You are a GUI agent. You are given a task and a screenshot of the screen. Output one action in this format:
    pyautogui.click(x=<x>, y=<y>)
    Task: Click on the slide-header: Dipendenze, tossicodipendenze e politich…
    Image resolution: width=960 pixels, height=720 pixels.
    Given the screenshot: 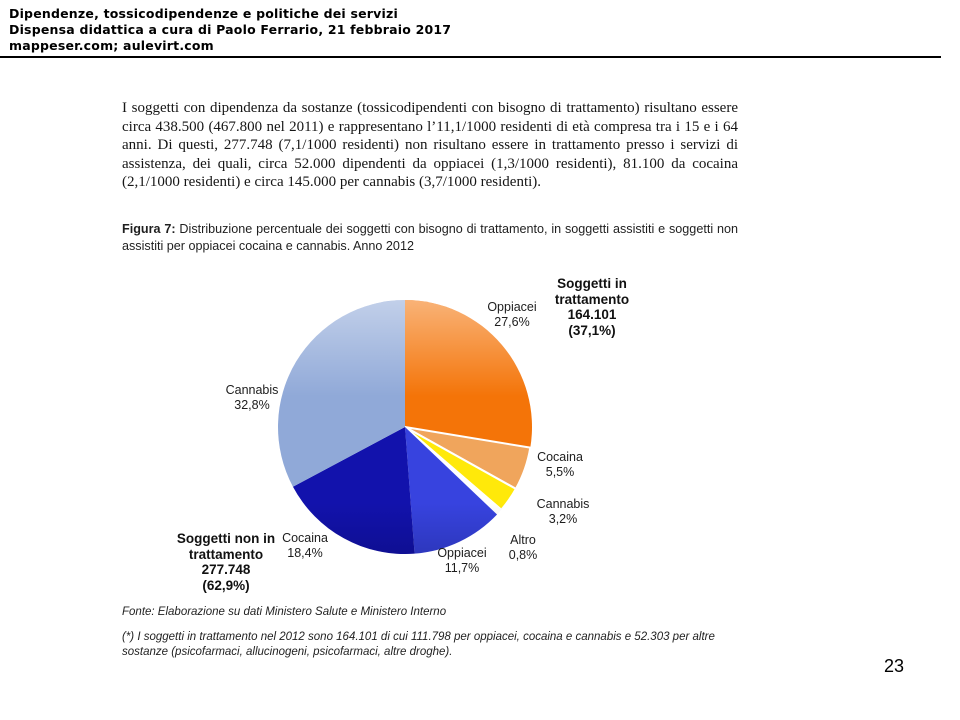 What is the action you would take?
    pyautogui.click(x=230, y=30)
    